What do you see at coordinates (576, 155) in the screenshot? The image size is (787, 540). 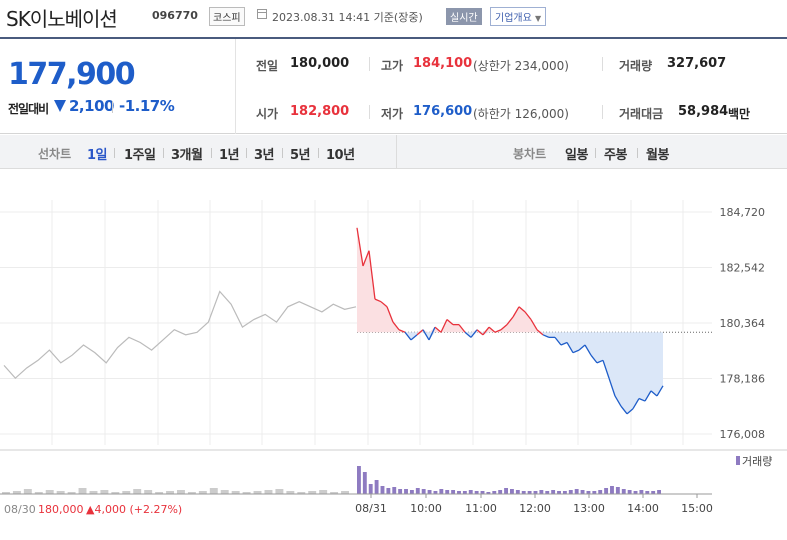 I see `period-daily-candle: 일봉` at bounding box center [576, 155].